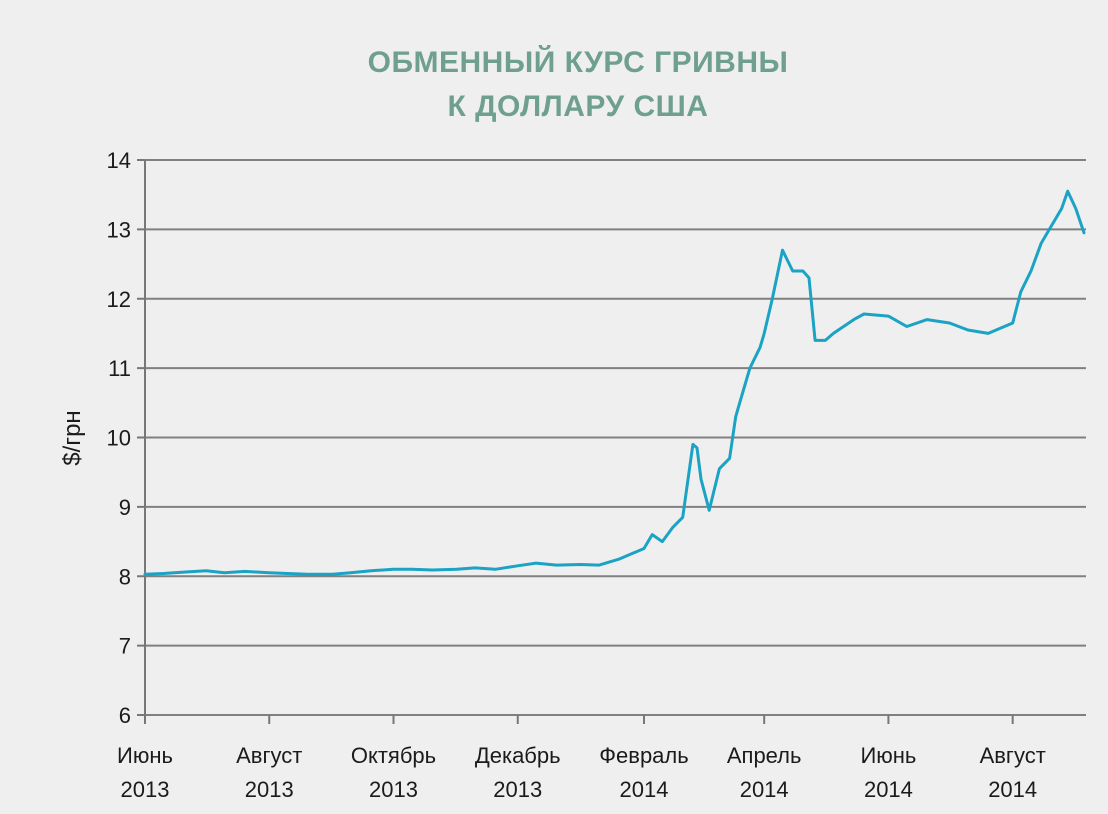  Describe the element at coordinates (764, 755) in the screenshot. I see `x-tick-label-month-5: Апрель` at that location.